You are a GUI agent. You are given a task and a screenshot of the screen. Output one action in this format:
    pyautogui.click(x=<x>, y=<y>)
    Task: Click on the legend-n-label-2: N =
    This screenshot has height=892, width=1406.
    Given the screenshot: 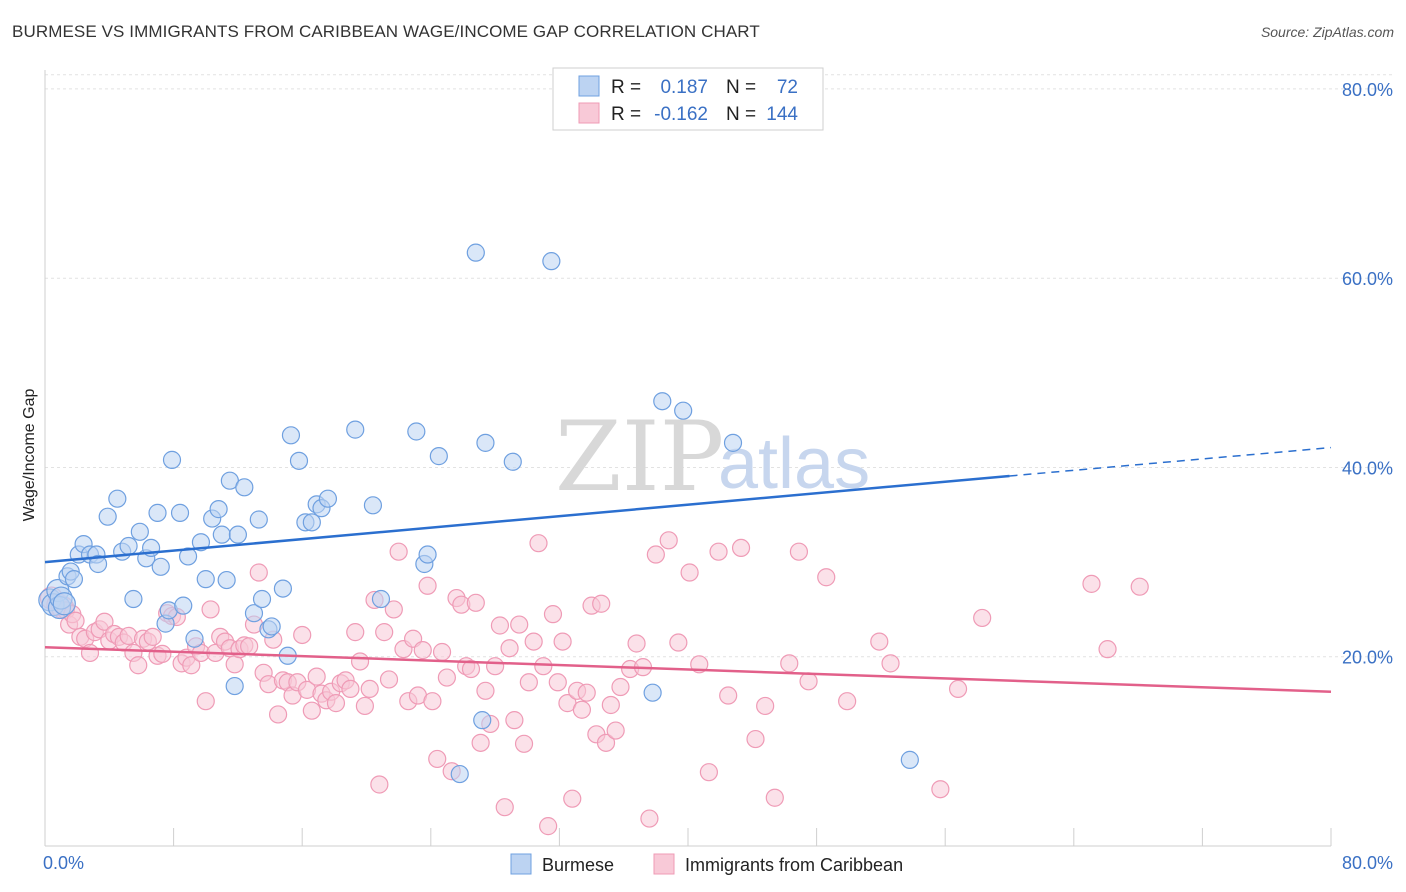 What is the action you would take?
    pyautogui.click(x=741, y=114)
    